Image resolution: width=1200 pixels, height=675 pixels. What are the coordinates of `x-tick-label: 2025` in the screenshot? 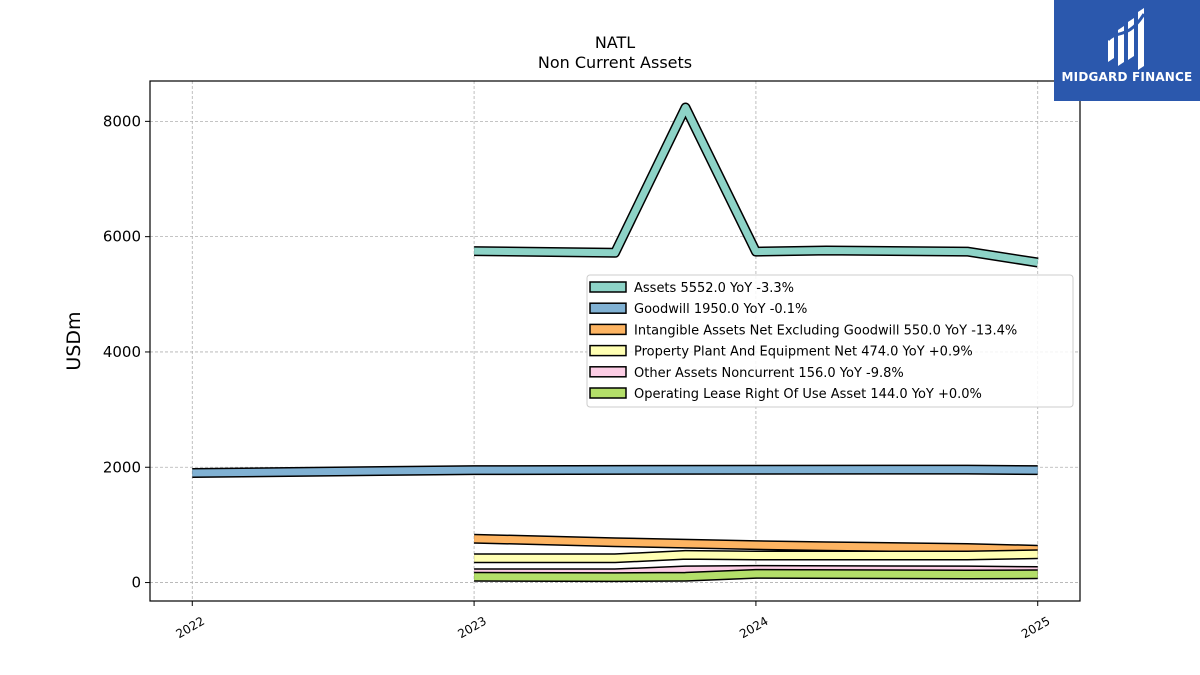 It's located at (1035, 627).